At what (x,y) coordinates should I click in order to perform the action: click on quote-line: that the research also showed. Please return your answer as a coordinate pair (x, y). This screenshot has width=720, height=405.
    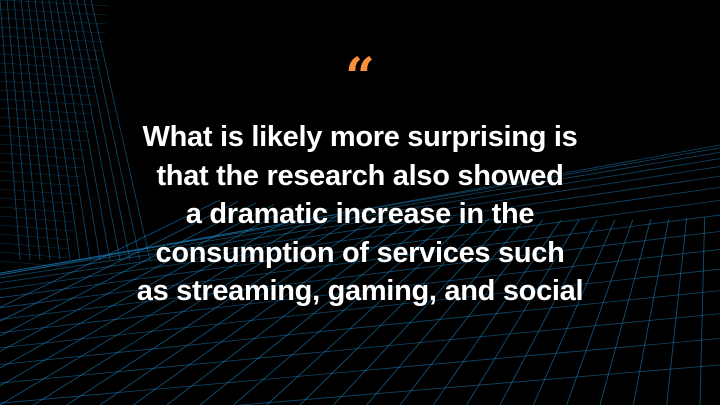
    Looking at the image, I should click on (360, 175).